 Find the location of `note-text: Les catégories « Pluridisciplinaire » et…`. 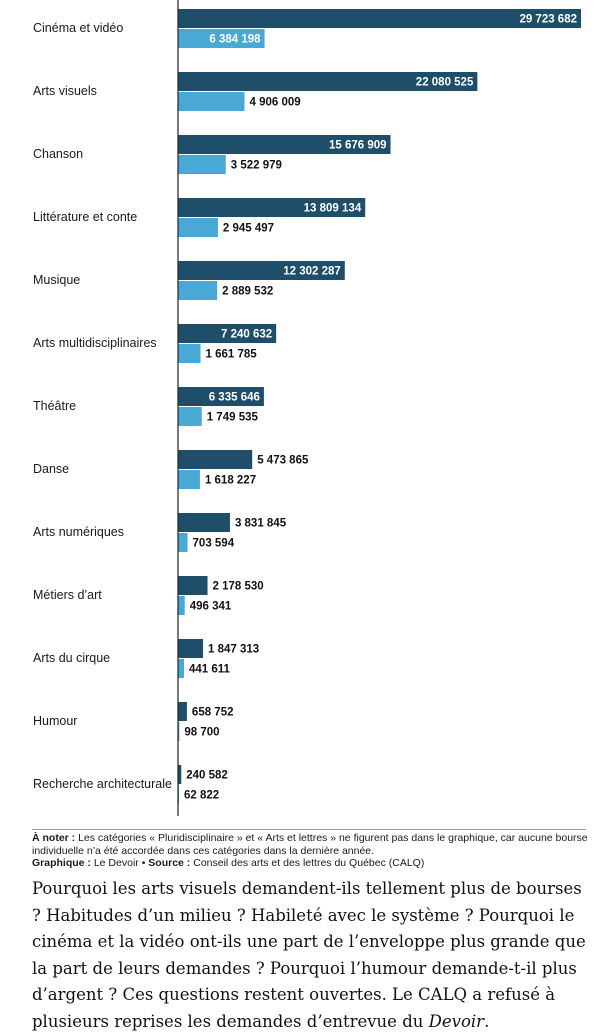

note-text: Les catégories « Pluridisciplinaire » et… is located at coordinates (310, 844).